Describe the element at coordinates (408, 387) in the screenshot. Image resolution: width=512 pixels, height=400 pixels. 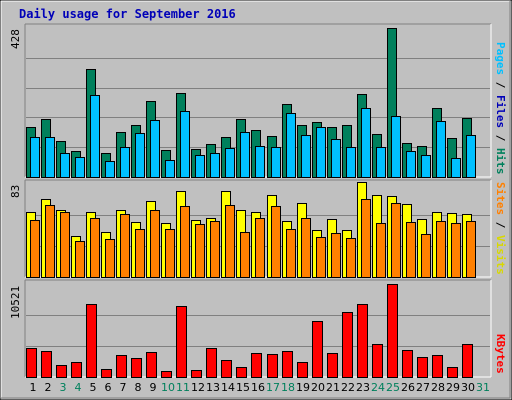
I see `x-label-day-26: 26` at that location.